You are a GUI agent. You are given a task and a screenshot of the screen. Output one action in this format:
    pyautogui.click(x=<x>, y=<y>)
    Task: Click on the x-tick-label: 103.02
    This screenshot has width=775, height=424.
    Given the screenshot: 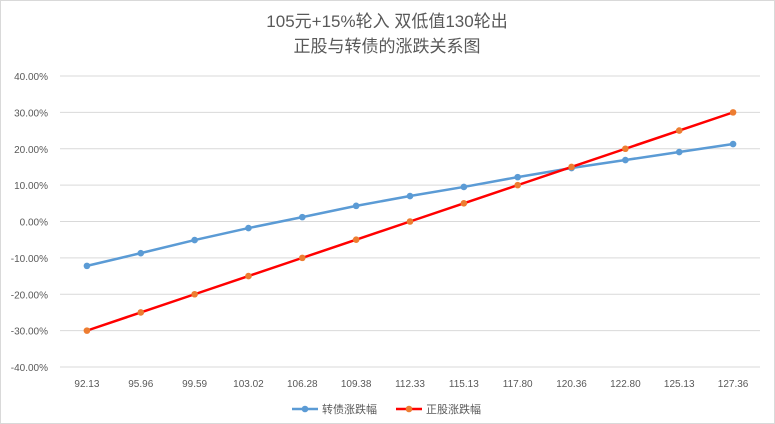 What is the action you would take?
    pyautogui.click(x=248, y=384)
    